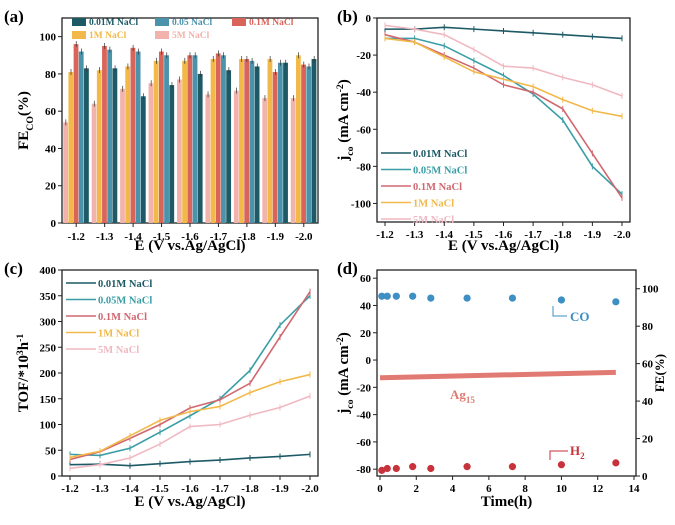  What do you see at coordinates (533, 235) in the screenshot?
I see `x-tick-label: -1.7` at bounding box center [533, 235].